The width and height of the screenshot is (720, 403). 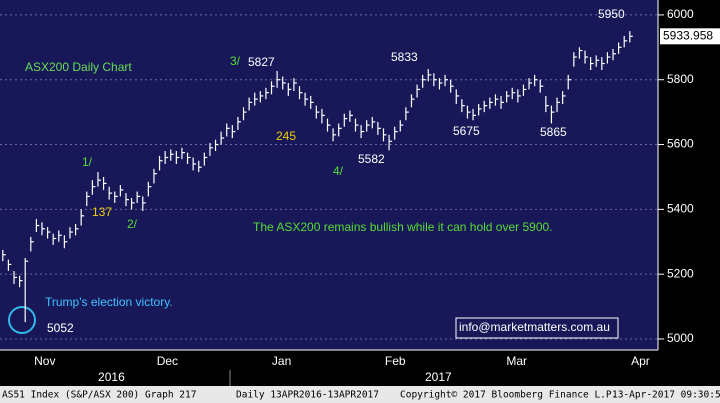 What do you see at coordinates (534, 327) in the screenshot?
I see `annotation: info@marketmatters.com.au` at bounding box center [534, 327].